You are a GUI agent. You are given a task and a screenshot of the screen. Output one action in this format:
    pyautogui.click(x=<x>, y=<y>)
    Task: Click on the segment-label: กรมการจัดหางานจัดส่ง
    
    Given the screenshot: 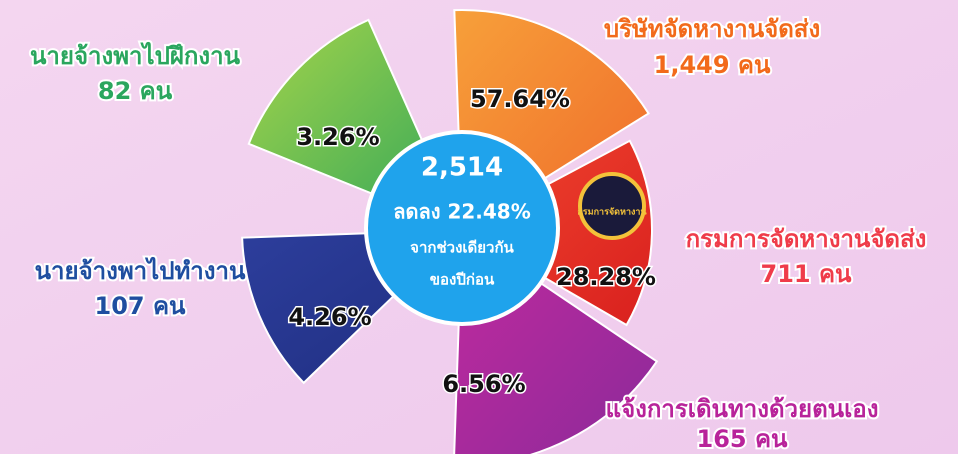 What is the action you would take?
    pyautogui.click(x=806, y=239)
    